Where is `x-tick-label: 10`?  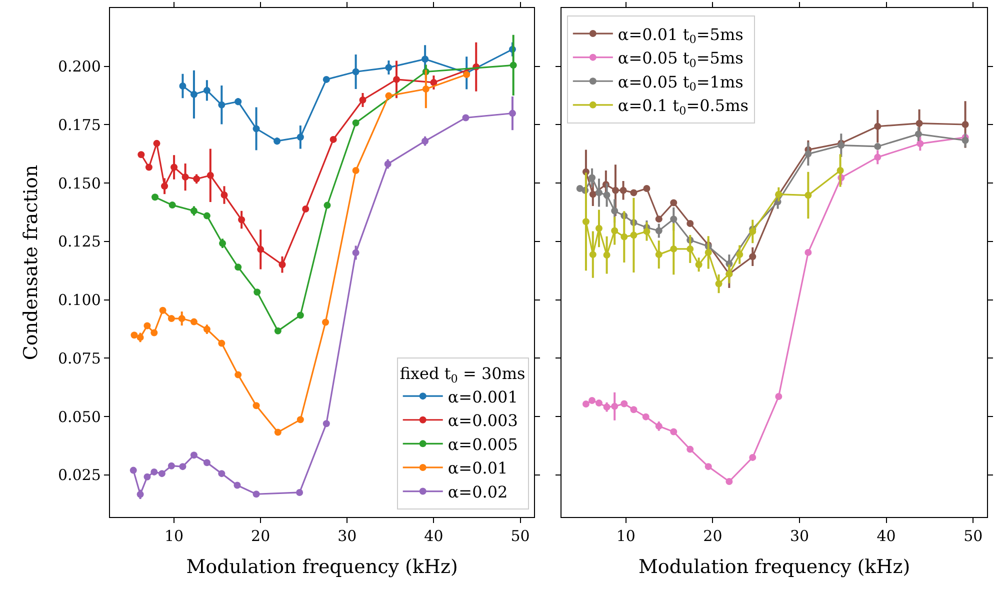 x-tick-label: 10 is located at coordinates (626, 536).